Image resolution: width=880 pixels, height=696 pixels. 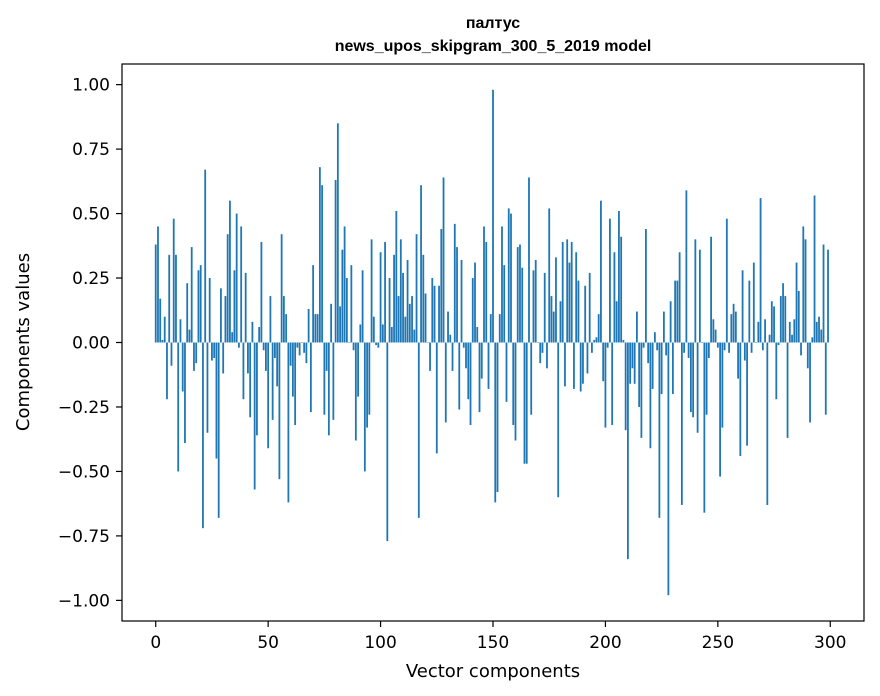 What do you see at coordinates (84, 408) in the screenshot?
I see `y-tick-label: −0.25` at bounding box center [84, 408].